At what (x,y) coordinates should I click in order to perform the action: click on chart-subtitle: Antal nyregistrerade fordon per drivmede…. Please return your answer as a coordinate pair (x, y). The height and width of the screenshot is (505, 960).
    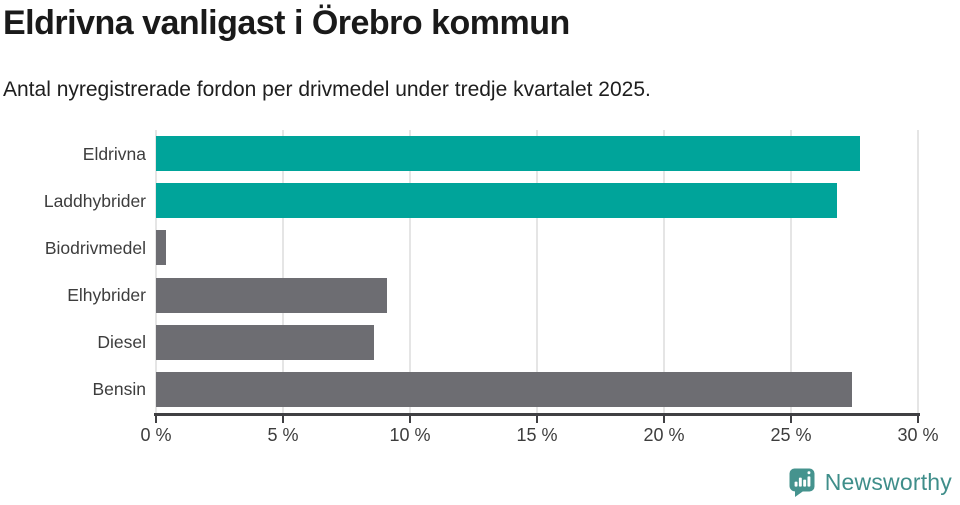
    Looking at the image, I should click on (327, 89).